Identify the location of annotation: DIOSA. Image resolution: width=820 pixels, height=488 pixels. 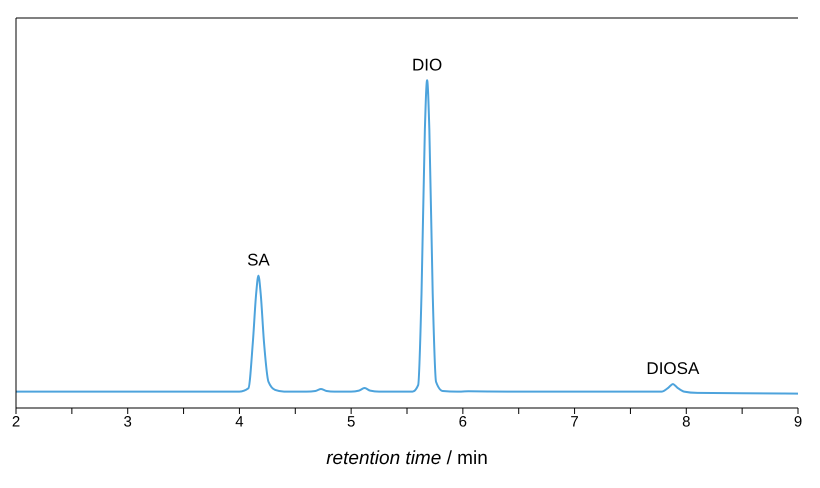
(673, 368).